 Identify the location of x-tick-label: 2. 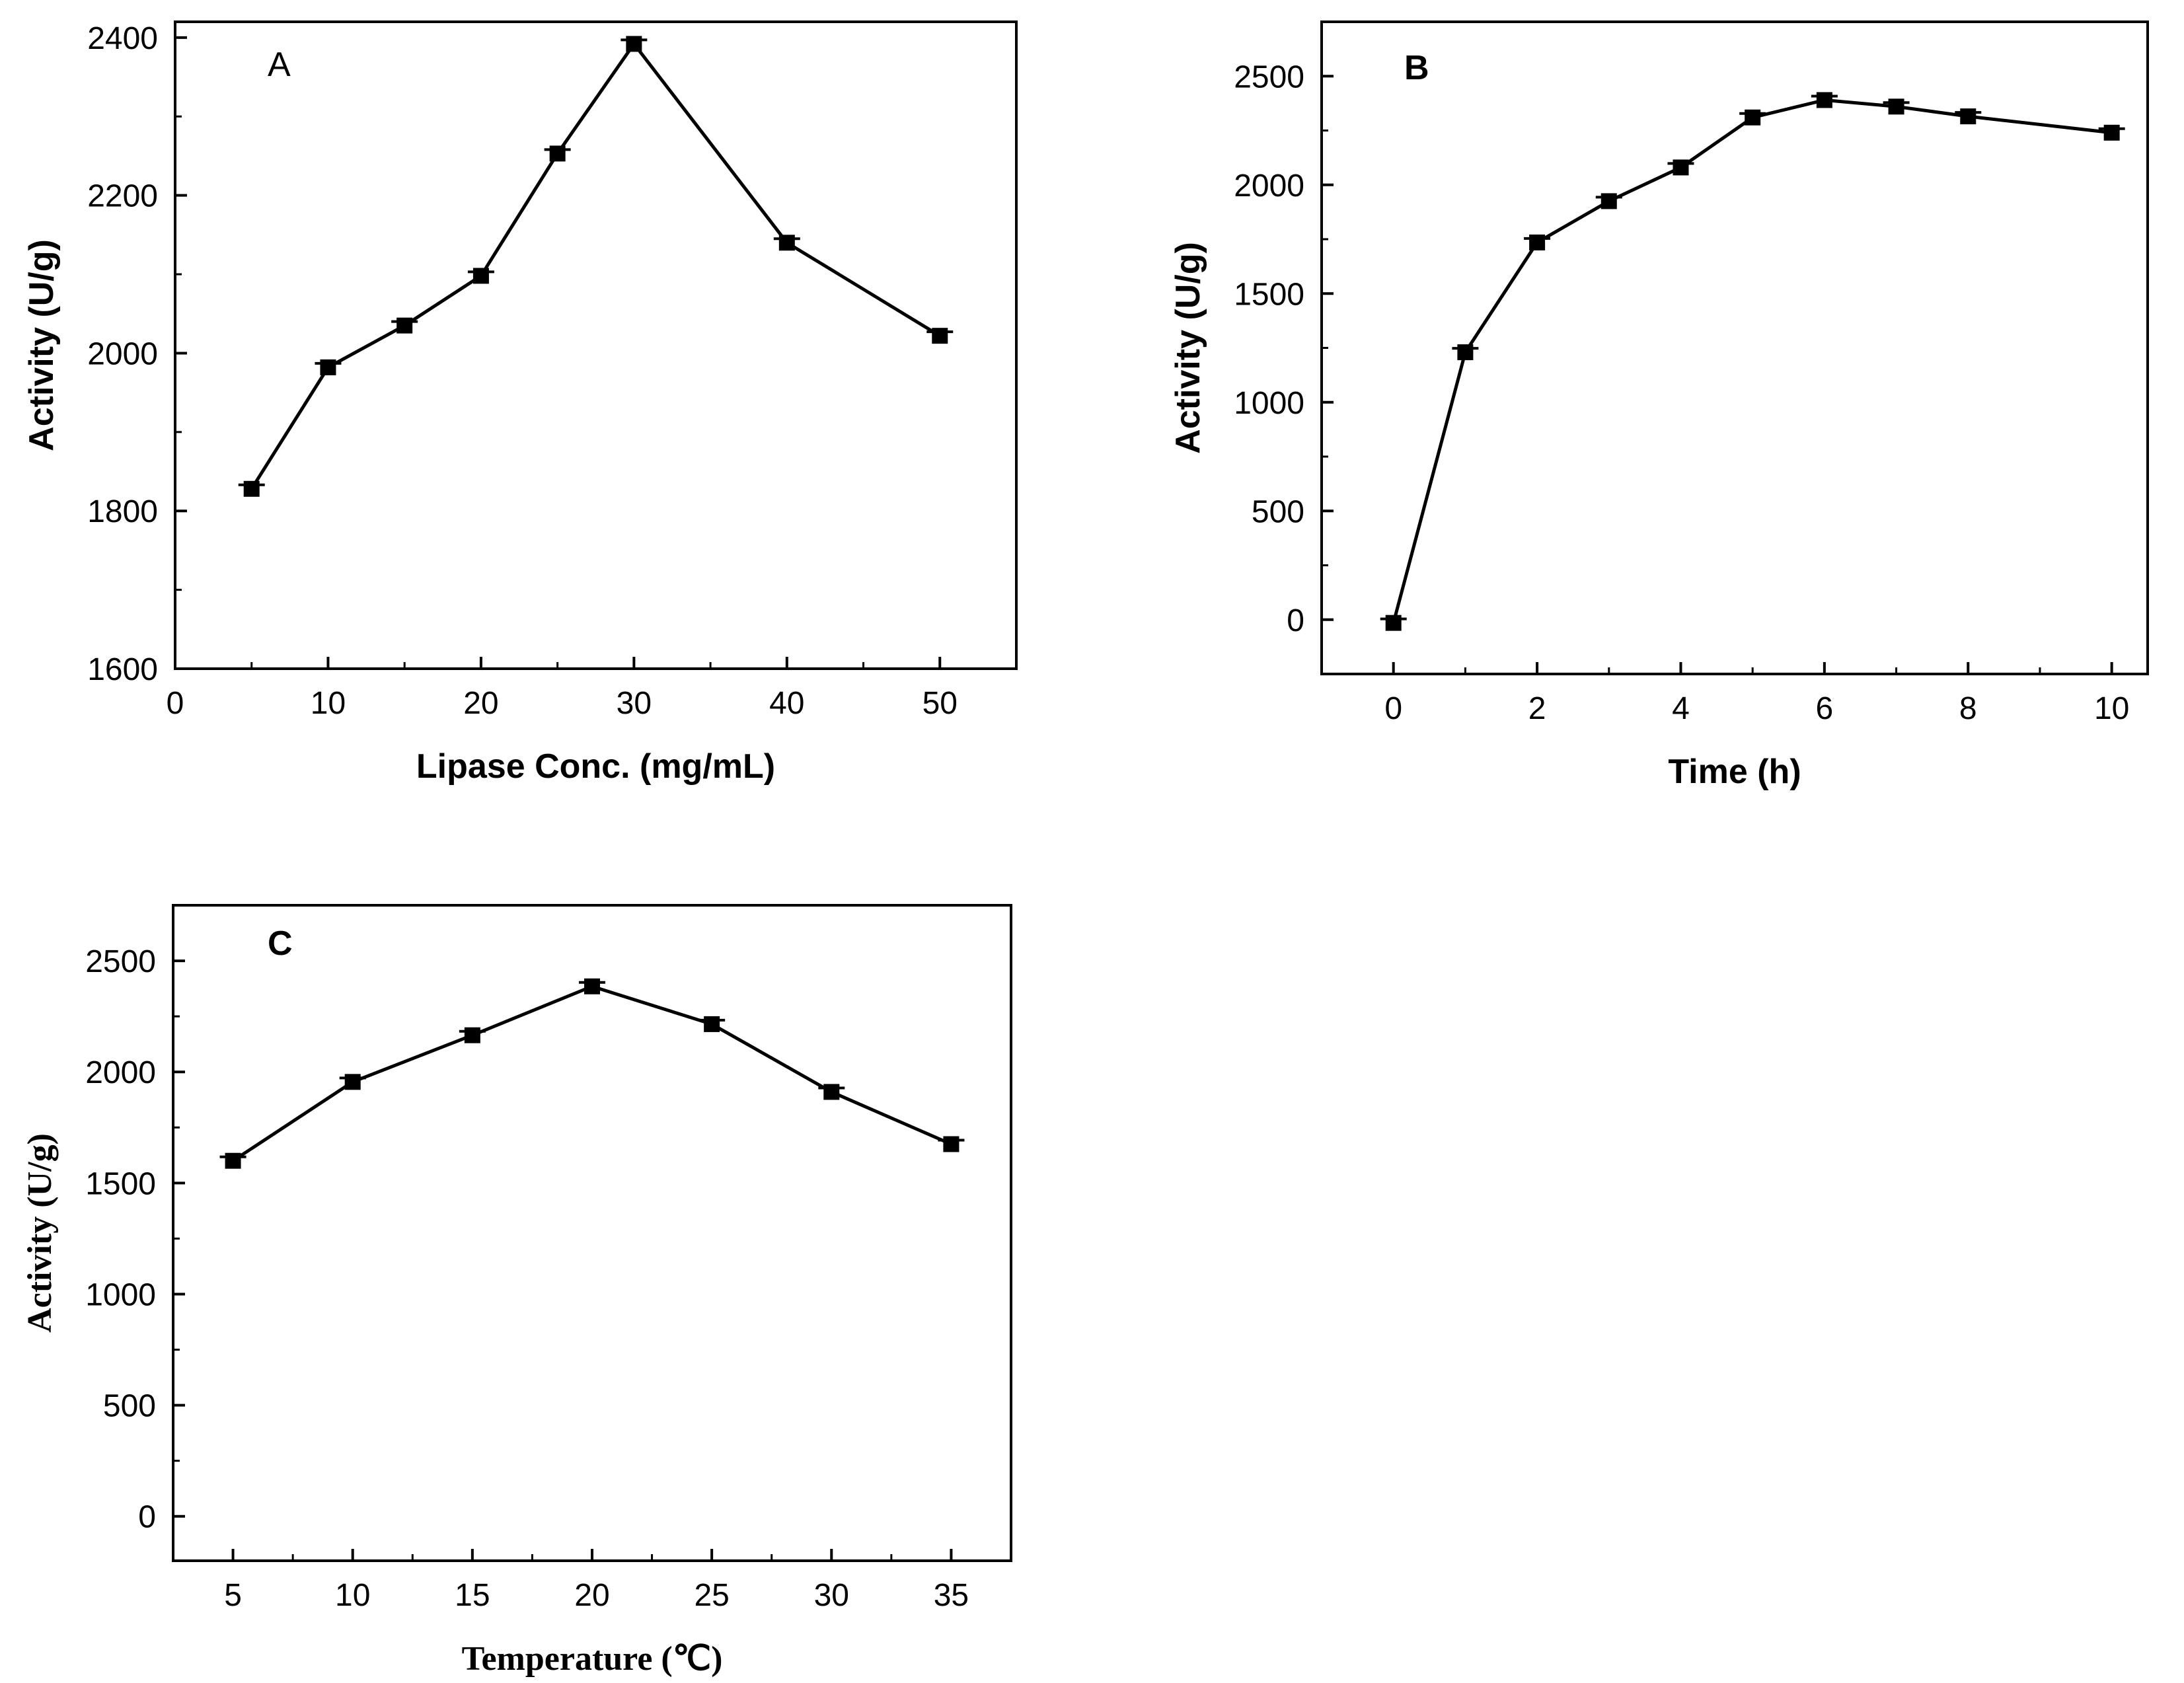
(1537, 708).